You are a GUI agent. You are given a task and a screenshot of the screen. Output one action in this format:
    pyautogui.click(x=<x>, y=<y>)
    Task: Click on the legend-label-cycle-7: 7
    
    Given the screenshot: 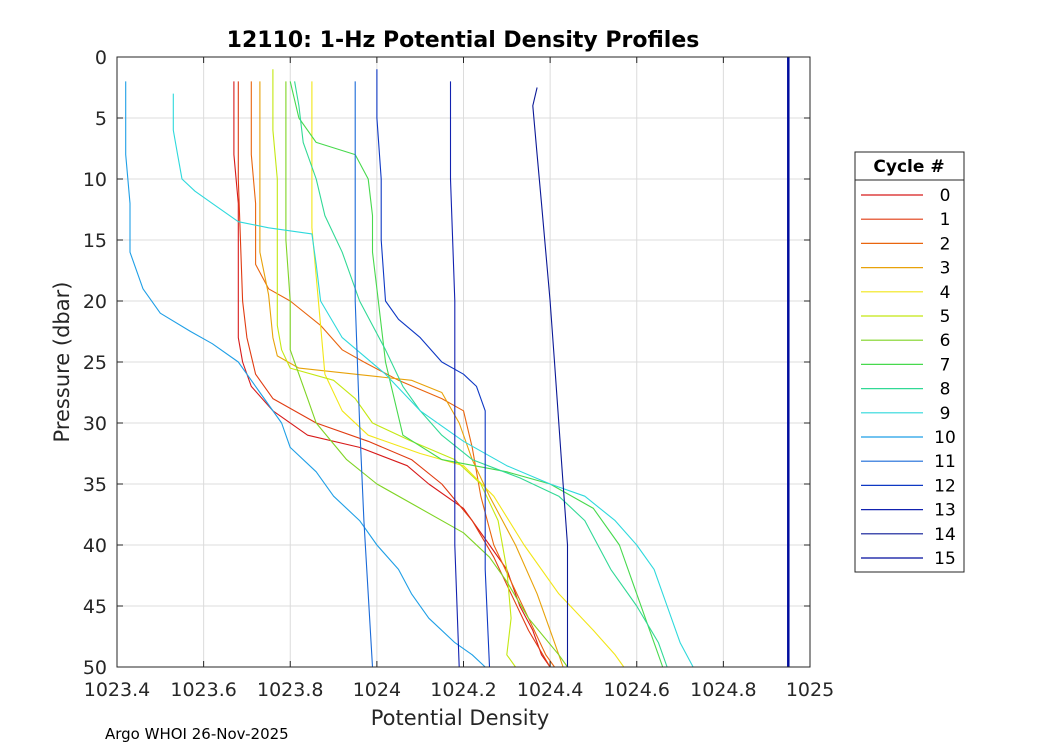 What is the action you would take?
    pyautogui.click(x=945, y=365)
    